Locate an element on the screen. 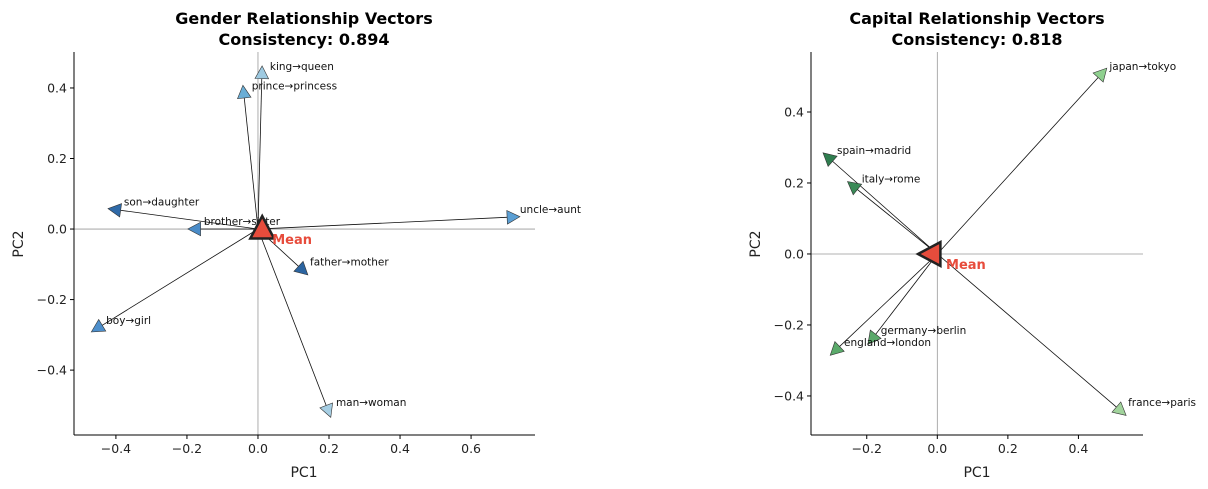  vector-label: father→mother is located at coordinates (349, 263).